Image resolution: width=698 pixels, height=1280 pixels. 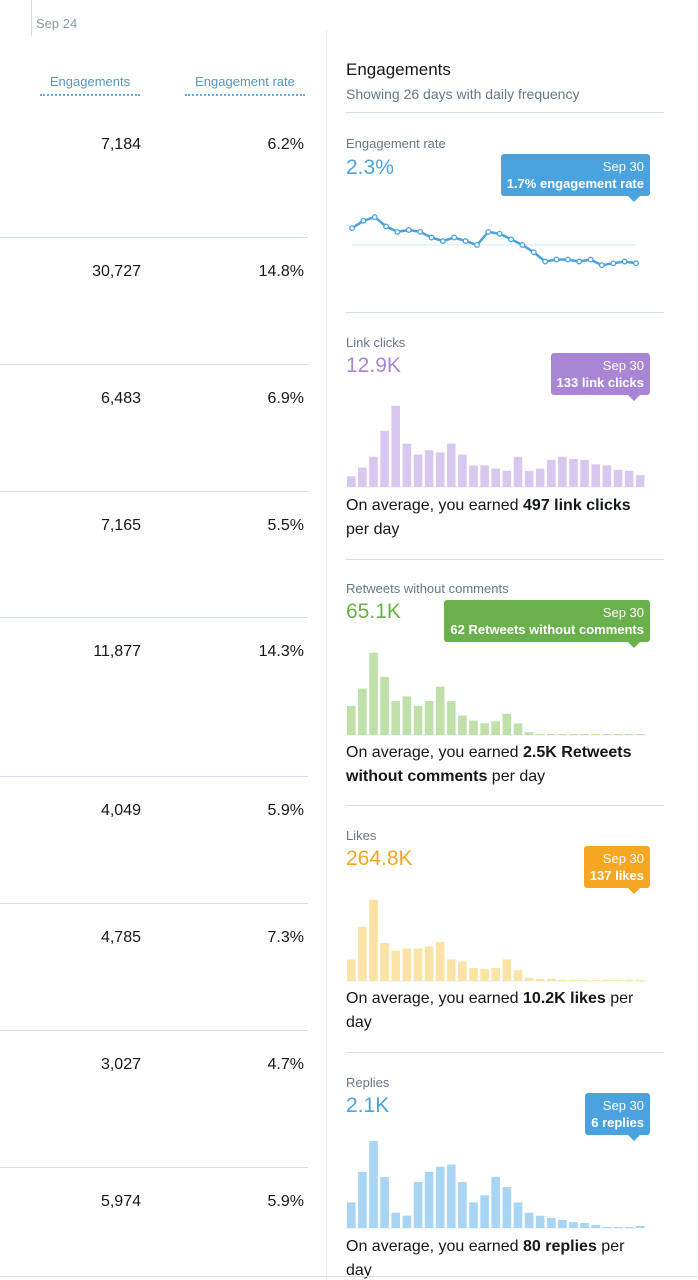 I want to click on likes-value: 264.8K, so click(x=379, y=858).